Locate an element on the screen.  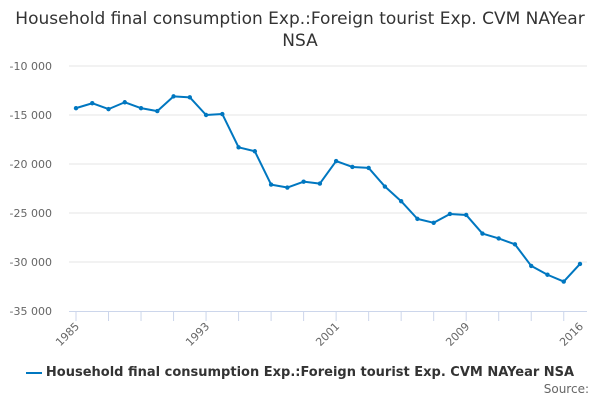
y-tick-label: -25 000 is located at coordinates (31, 213).